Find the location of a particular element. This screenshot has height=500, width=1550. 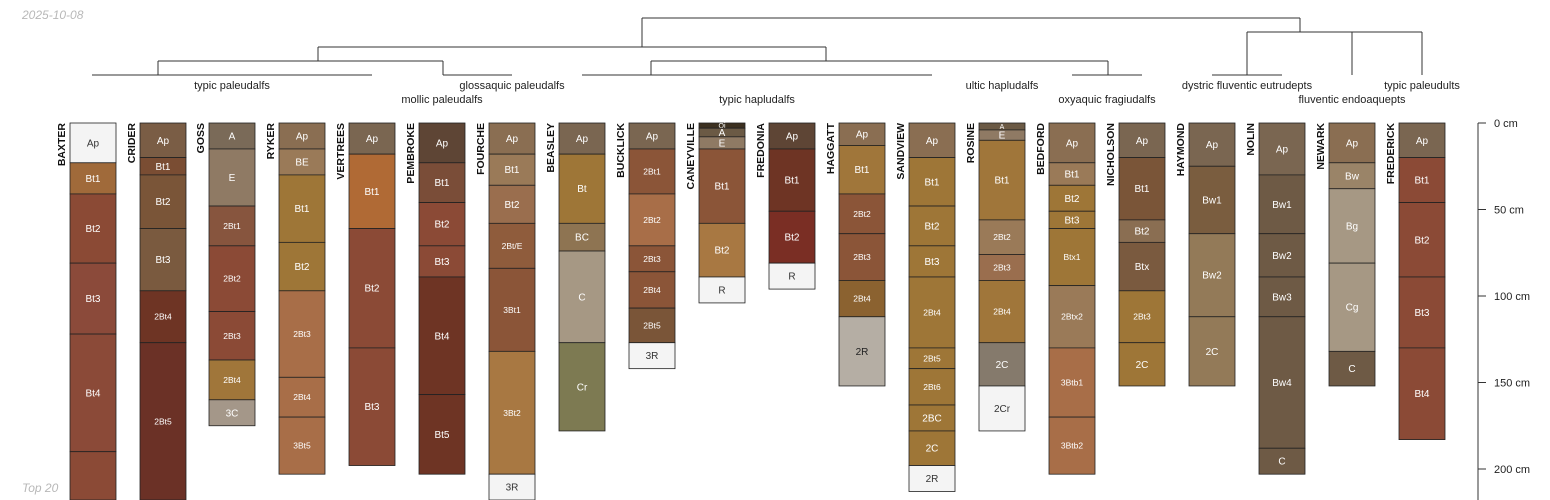

taxon-label: glossaquic paleudalfs is located at coordinates (512, 86).